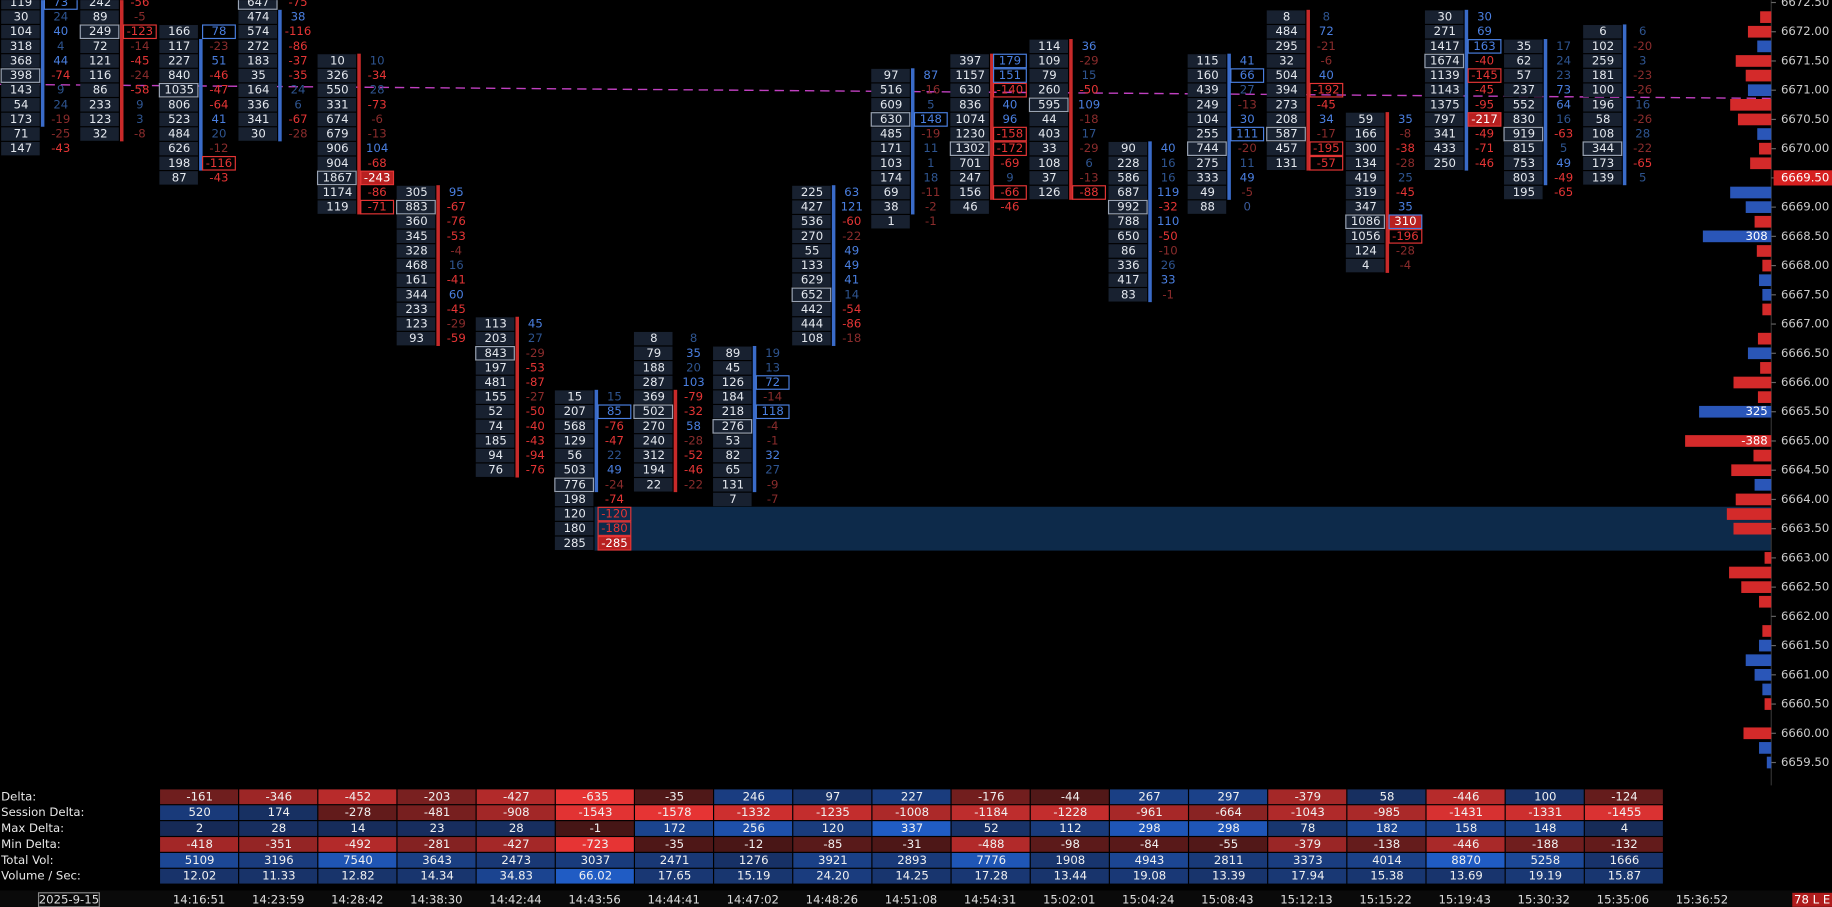 This screenshot has width=1832, height=907. Describe the element at coordinates (674, 796) in the screenshot. I see `stats-value: -35` at that location.